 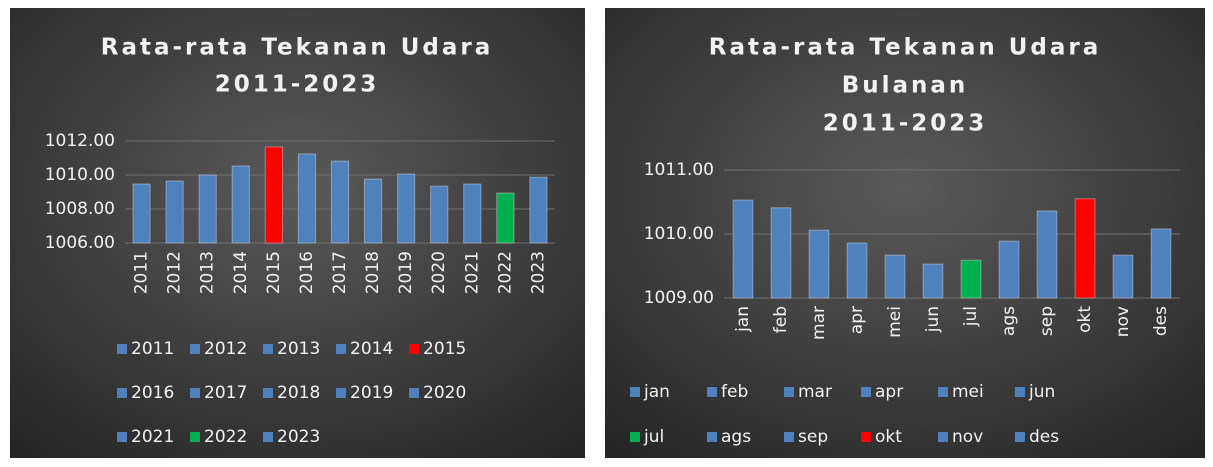 I want to click on legend-label: 2020, so click(x=444, y=393).